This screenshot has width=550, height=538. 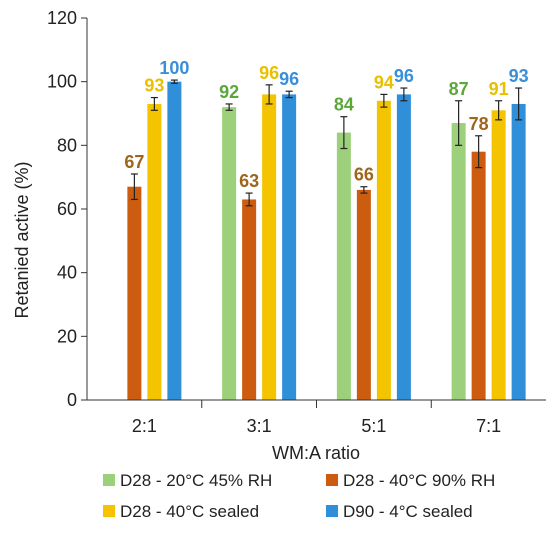 I want to click on y-tick-label: 60, so click(x=67, y=209).